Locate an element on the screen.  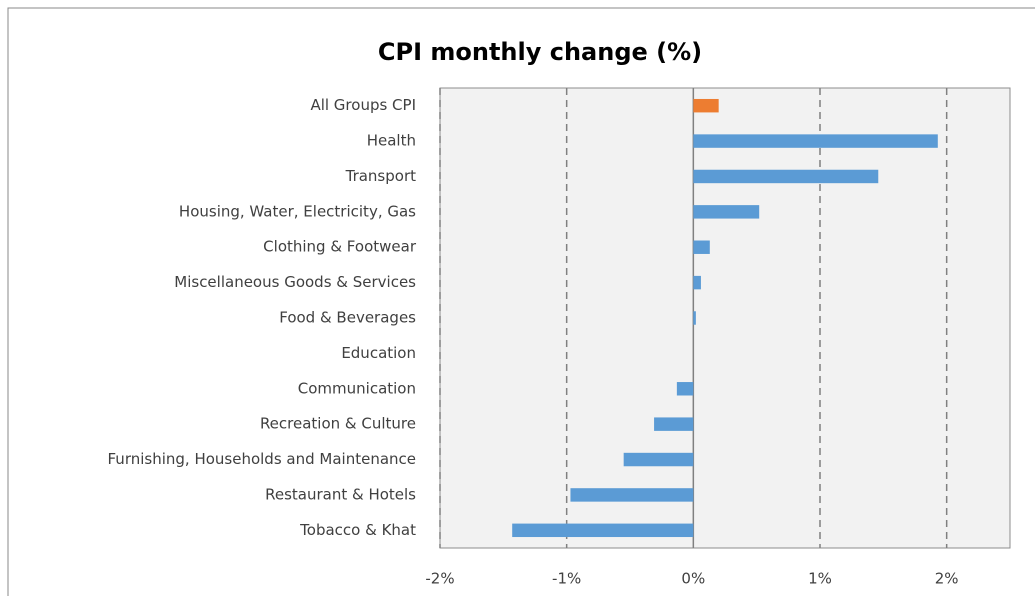
x-tick-label: 1% is located at coordinates (820, 579).